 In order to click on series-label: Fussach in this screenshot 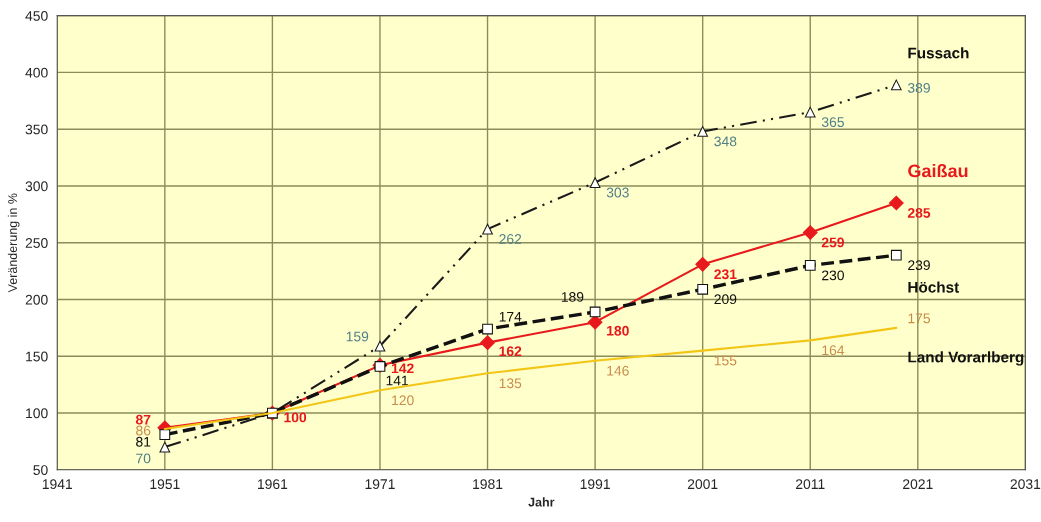, I will do `click(938, 53)`.